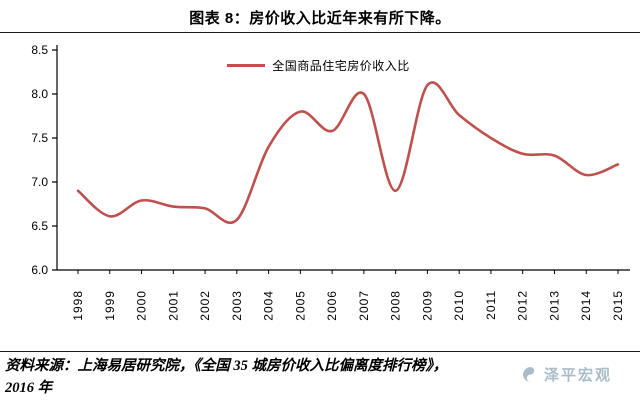  Describe the element at coordinates (269, 305) in the screenshot. I see `x-axis-label: 2004` at that location.